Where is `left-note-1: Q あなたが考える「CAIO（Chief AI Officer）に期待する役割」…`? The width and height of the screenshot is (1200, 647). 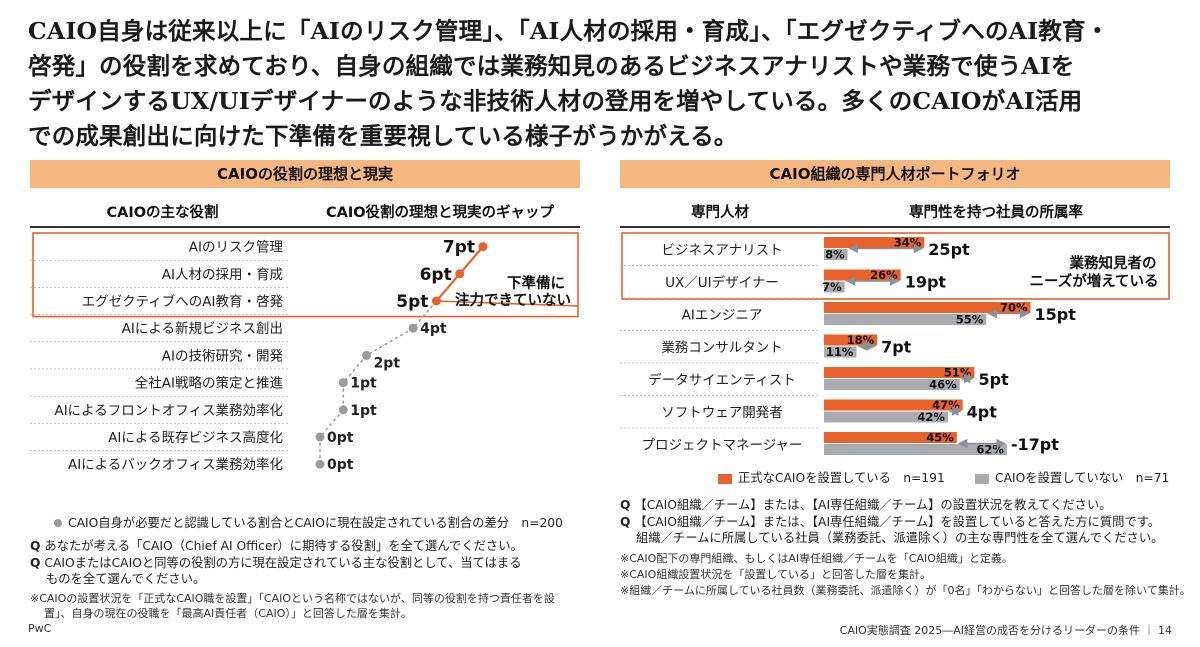
left-note-1: Q あなたが考える「CAIO（Chief AI Officer）に期待する役割」… is located at coordinates (276, 546).